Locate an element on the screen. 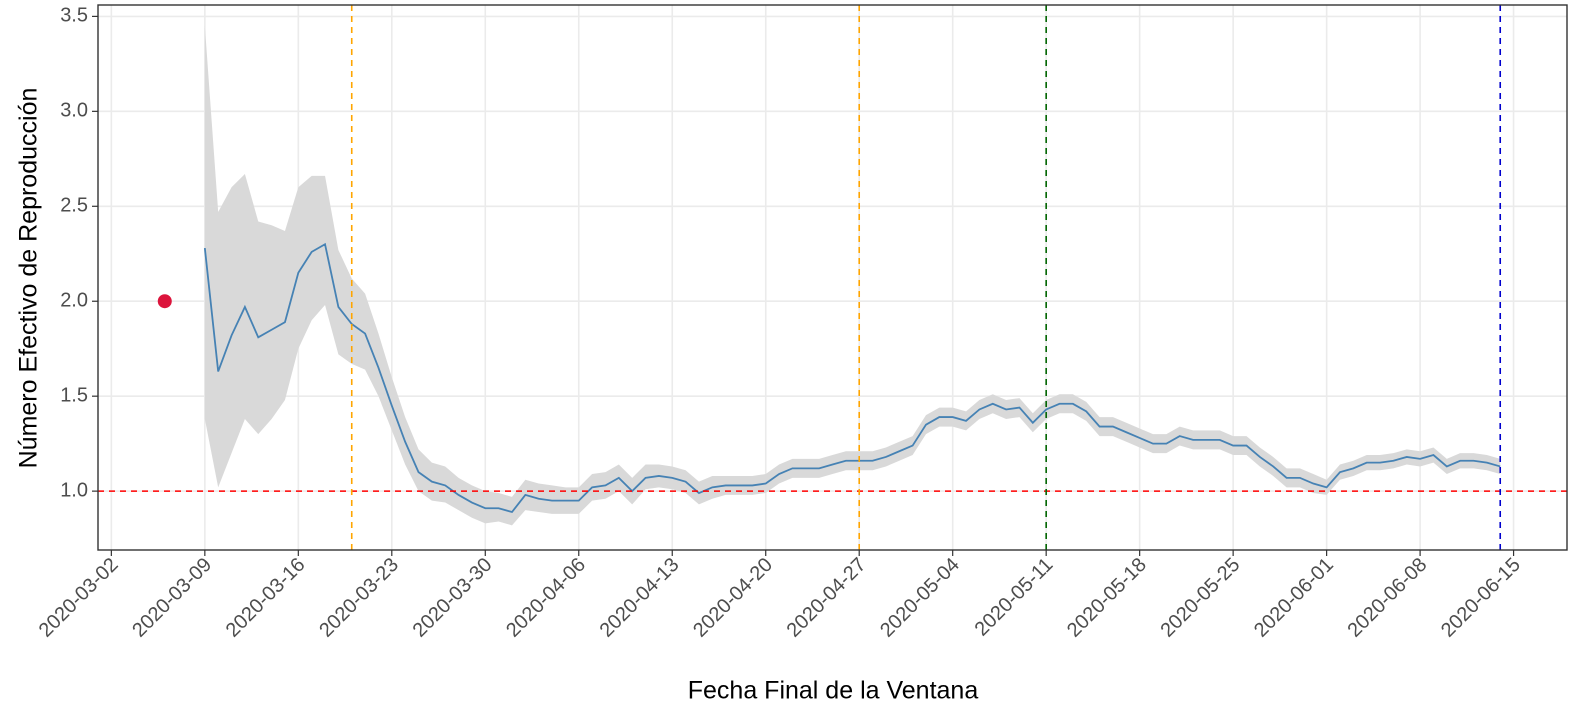 The height and width of the screenshot is (713, 1581). x-tick-label: 2020-03-16 is located at coordinates (266, 598).